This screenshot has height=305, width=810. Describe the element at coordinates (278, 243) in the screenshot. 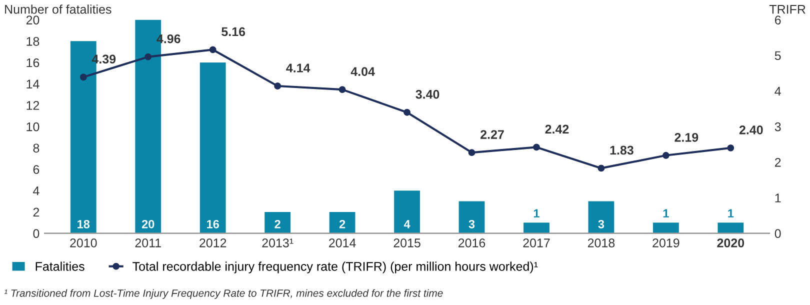

I see `x-tick-label: 2013¹` at that location.